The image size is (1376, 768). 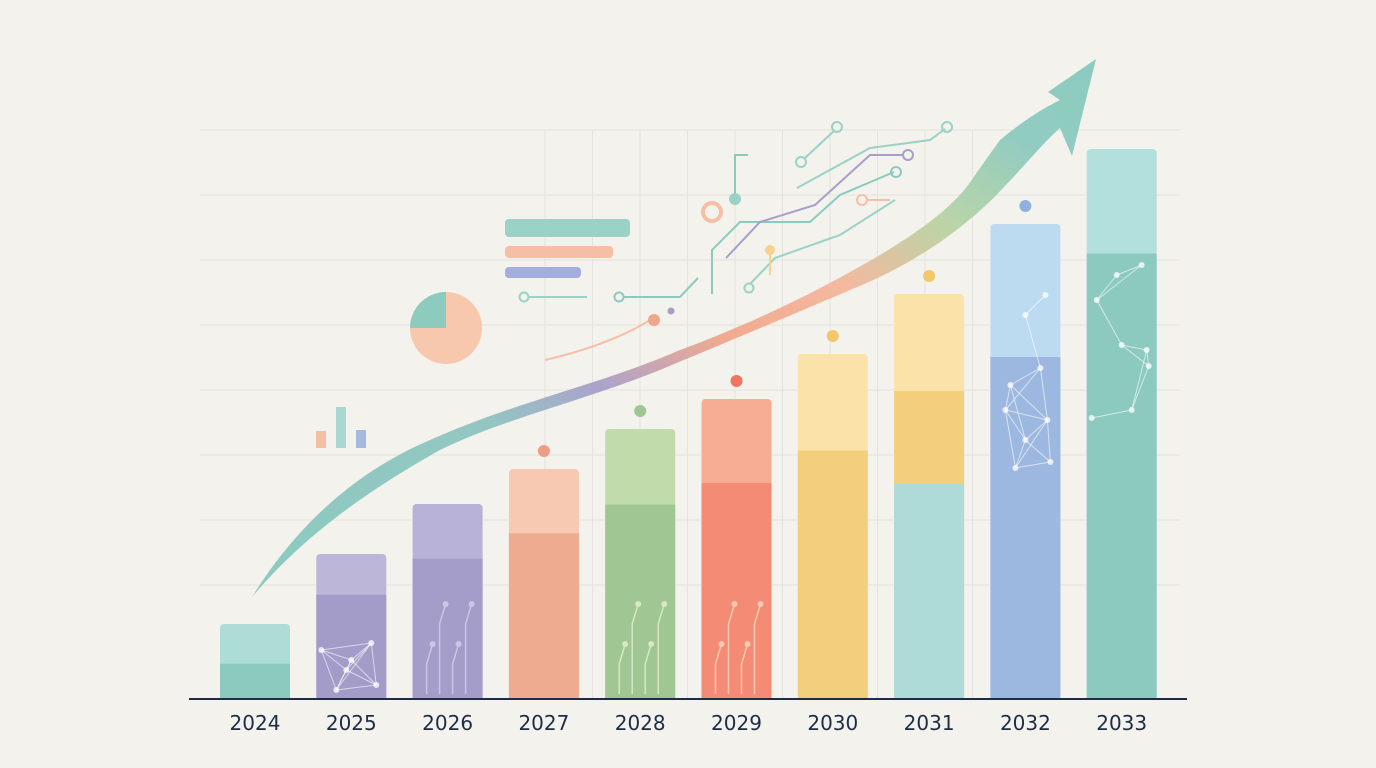 What do you see at coordinates (1025, 528) in the screenshot?
I see `bar-2032-base` at bounding box center [1025, 528].